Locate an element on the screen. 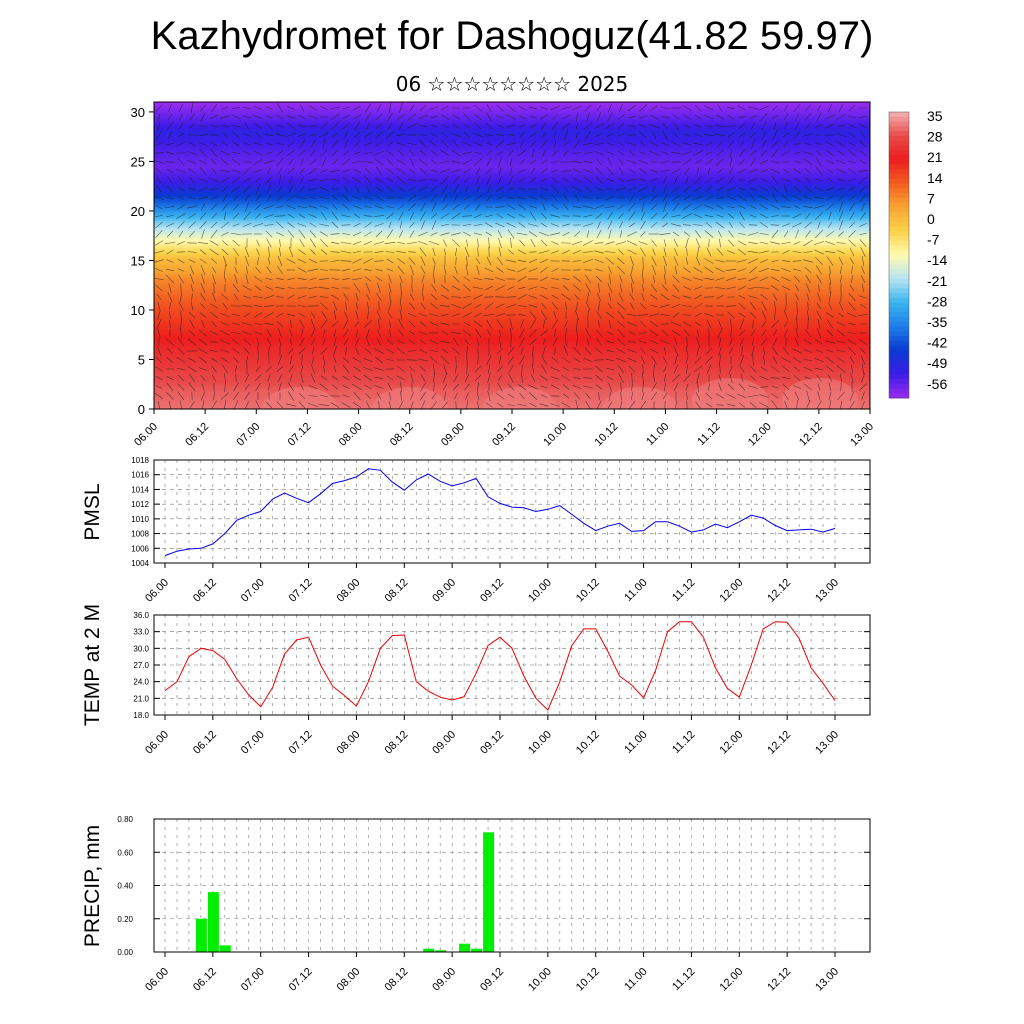 This screenshot has height=1024, width=1024. pmsl-frame is located at coordinates (512, 511).